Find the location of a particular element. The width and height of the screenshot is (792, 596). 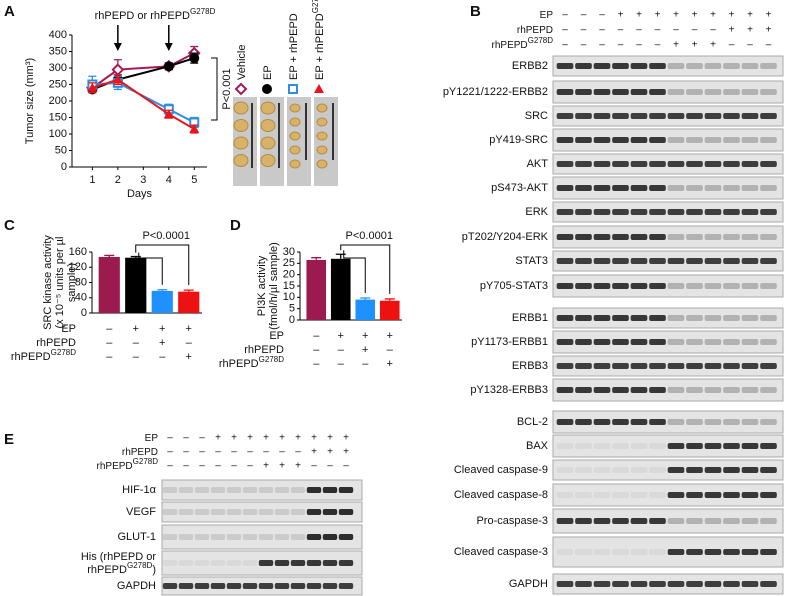

y-tick-label: 10 is located at coordinates (289, 297).